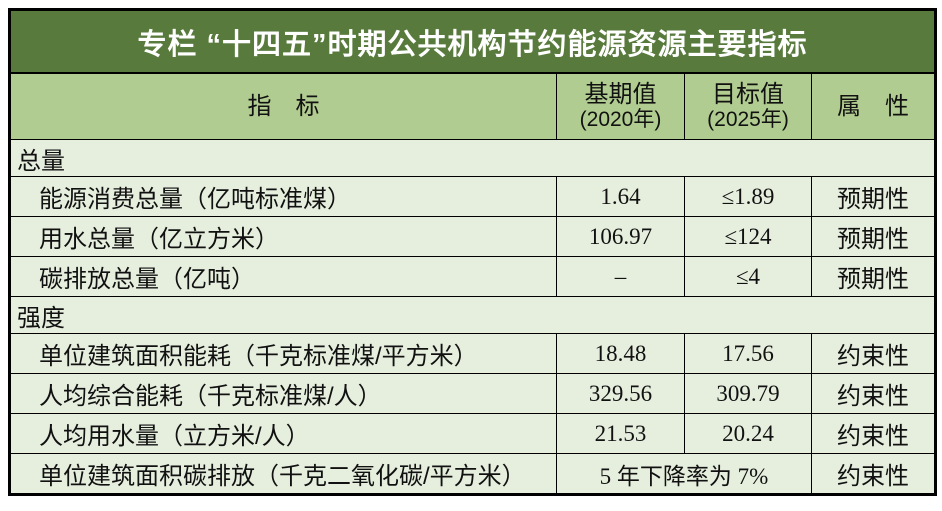 The image size is (942, 511). Describe the element at coordinates (283, 276) in the screenshot. I see `row-label: 碳排放总量（亿吨）` at that location.